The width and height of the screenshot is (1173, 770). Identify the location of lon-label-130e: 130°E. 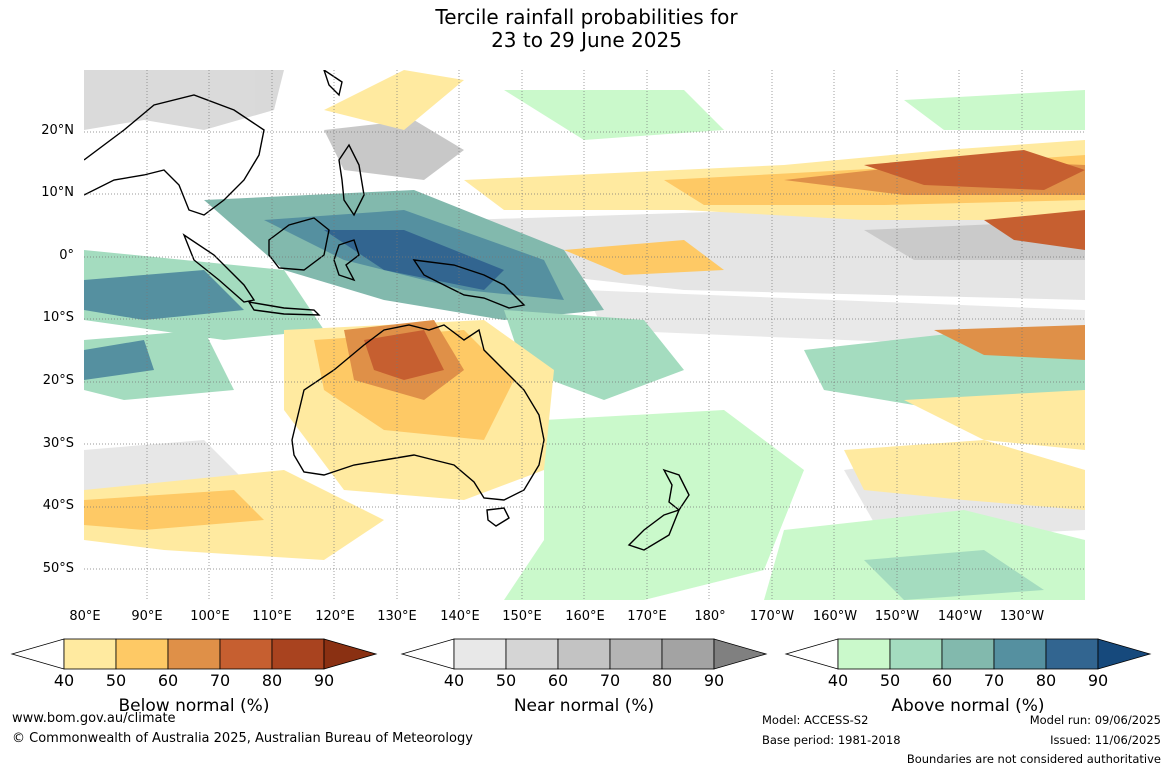
(397, 616).